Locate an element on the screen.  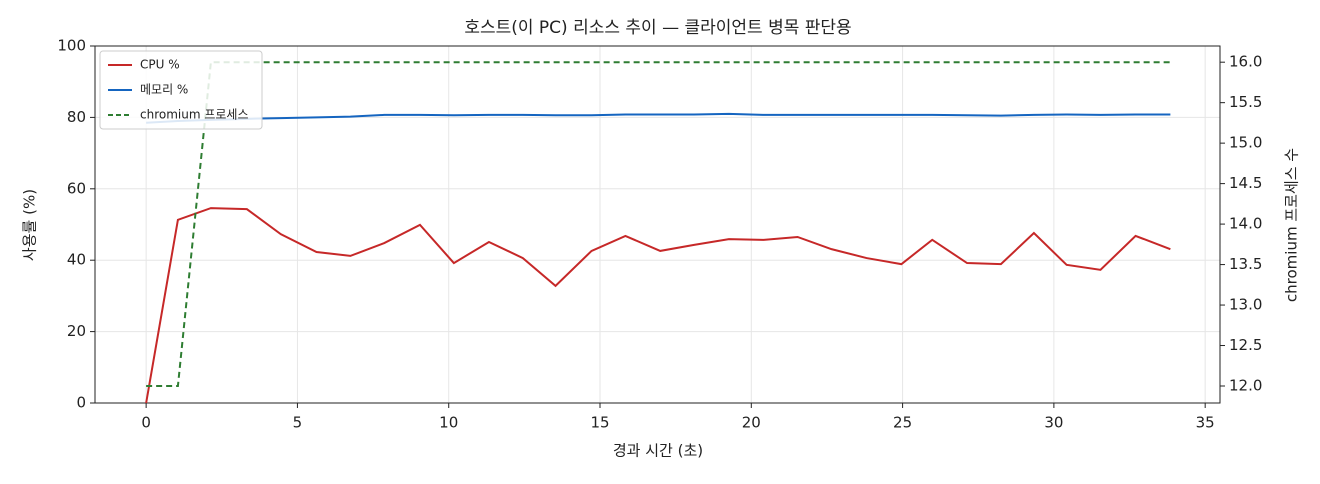
legend-label: 메모리 % is located at coordinates (164, 90).